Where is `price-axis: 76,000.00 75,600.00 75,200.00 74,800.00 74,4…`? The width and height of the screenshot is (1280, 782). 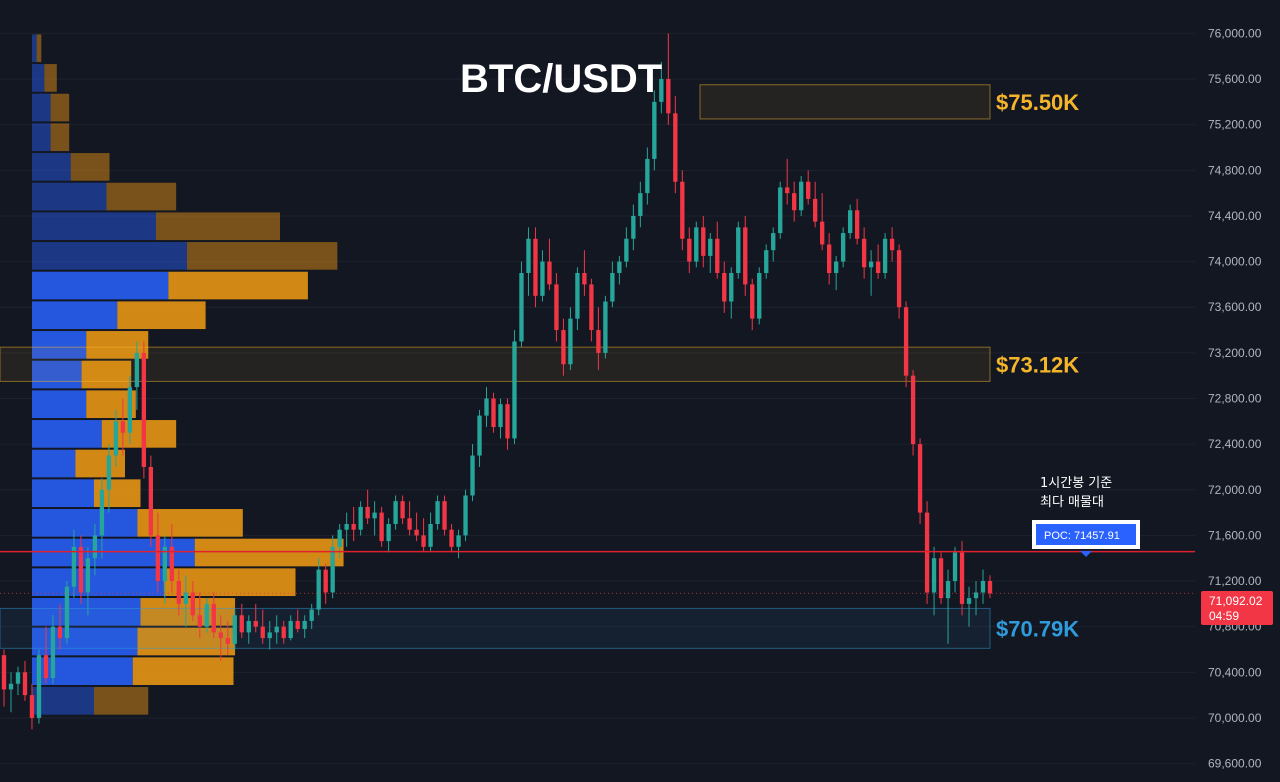 price-axis: 76,000.00 75,600.00 75,200.00 74,800.00 74,4… is located at coordinates (1235, 398).